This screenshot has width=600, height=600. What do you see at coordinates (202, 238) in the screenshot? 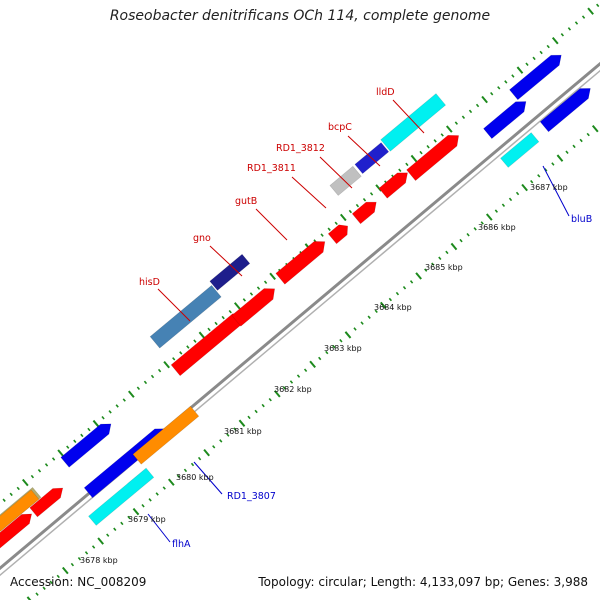
I see `gene-label-gno: gno` at bounding box center [202, 238].